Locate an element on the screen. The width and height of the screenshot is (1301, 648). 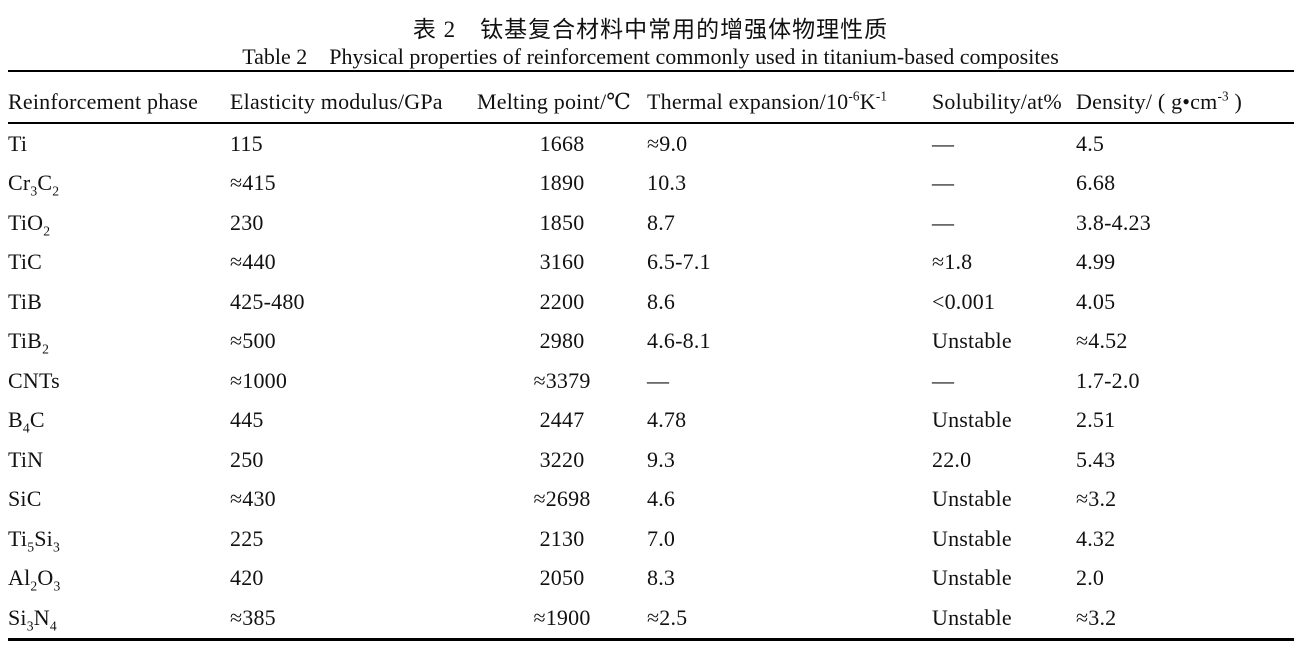
cell-elasticity-modulus: 230 is located at coordinates (247, 222).